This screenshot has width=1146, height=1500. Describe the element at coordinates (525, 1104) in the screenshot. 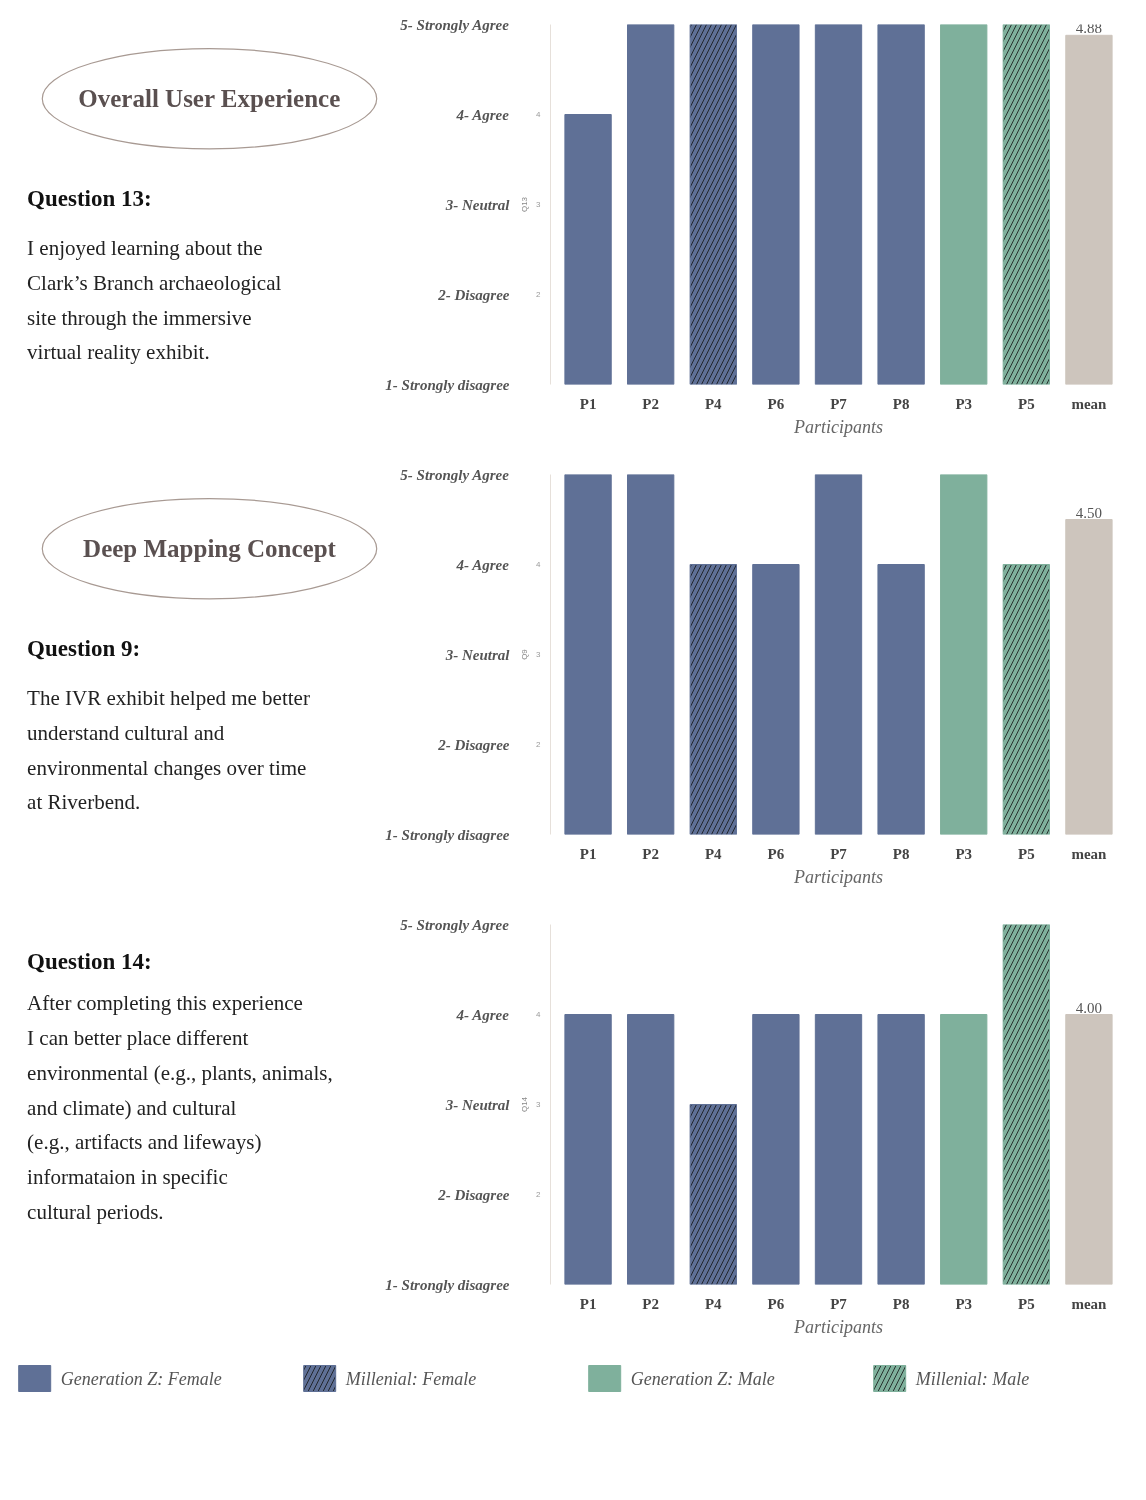

I see `y2-axis-title: Q14` at that location.